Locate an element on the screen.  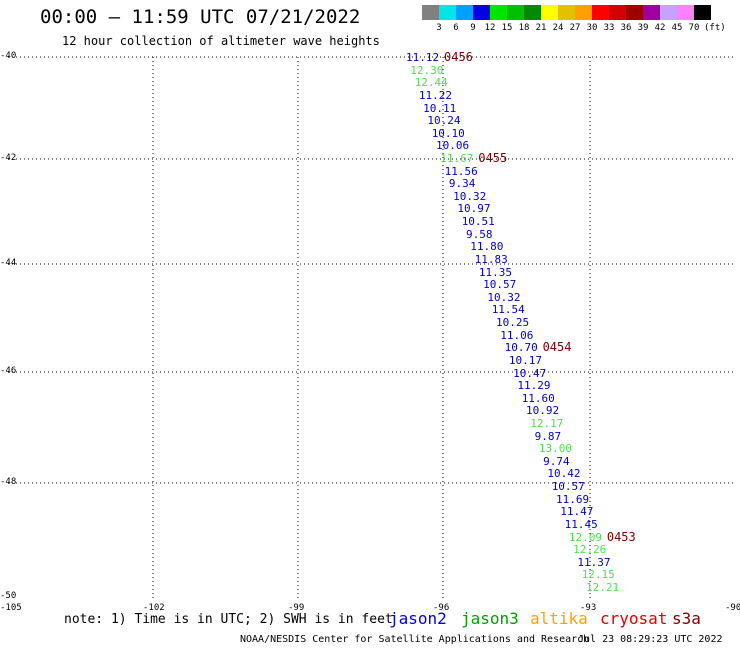
latitude-label: -46 is located at coordinates (8, 371).